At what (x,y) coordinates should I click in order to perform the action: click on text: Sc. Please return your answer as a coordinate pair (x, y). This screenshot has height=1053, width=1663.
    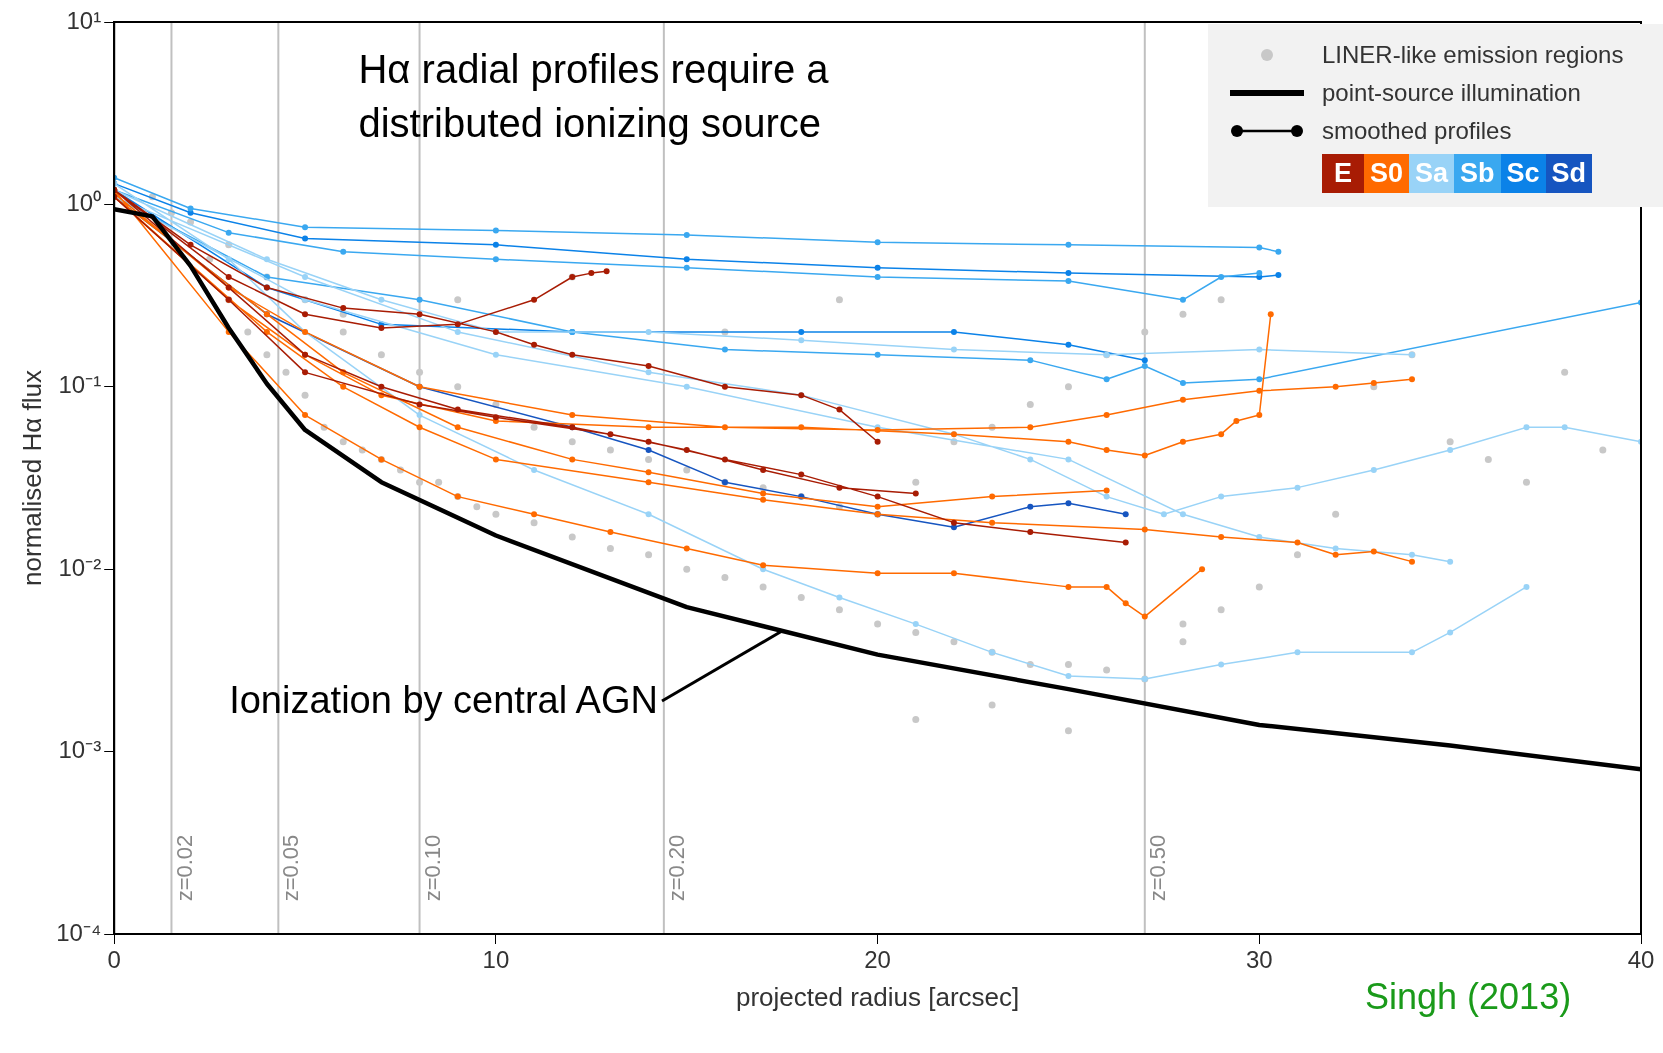
    Looking at the image, I should click on (1523, 173).